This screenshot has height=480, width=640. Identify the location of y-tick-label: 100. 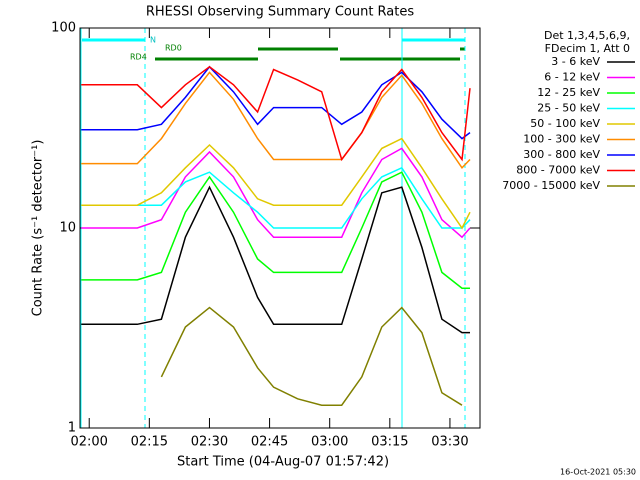
(63, 28).